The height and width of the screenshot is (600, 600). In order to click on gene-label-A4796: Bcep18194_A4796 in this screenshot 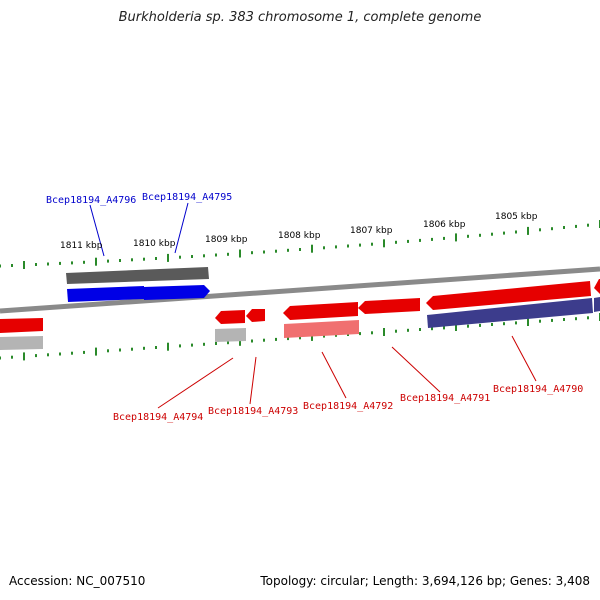, I will do `click(91, 200)`.